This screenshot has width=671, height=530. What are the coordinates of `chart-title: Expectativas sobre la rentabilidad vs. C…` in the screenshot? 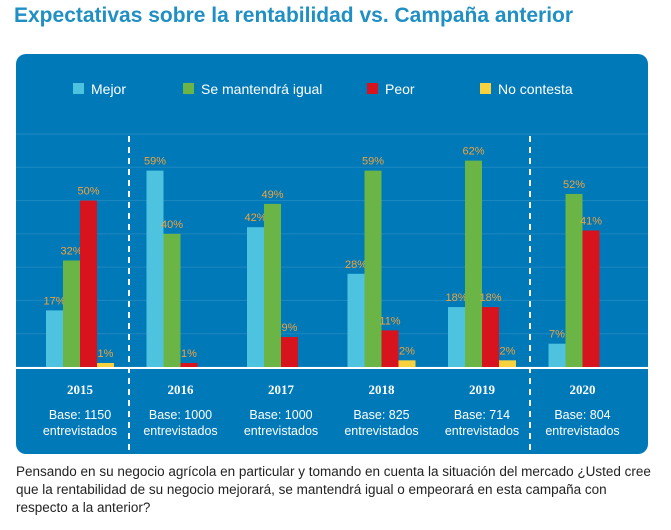 It's located at (294, 15).